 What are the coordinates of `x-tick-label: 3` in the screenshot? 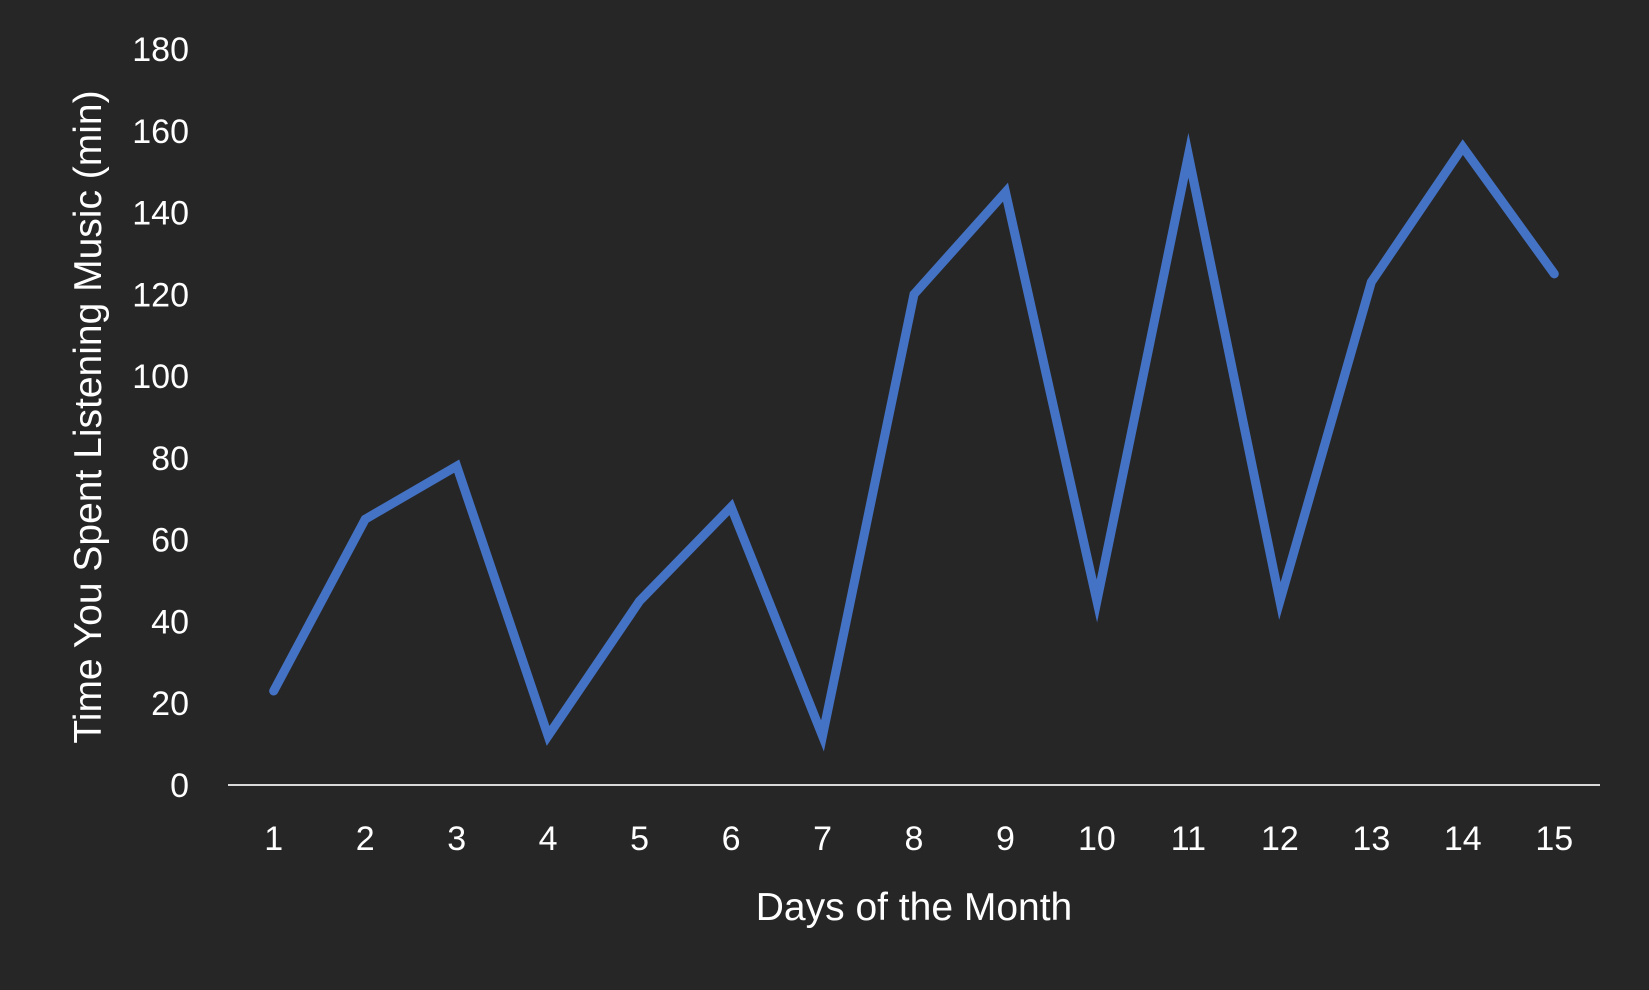 It's located at (456, 839).